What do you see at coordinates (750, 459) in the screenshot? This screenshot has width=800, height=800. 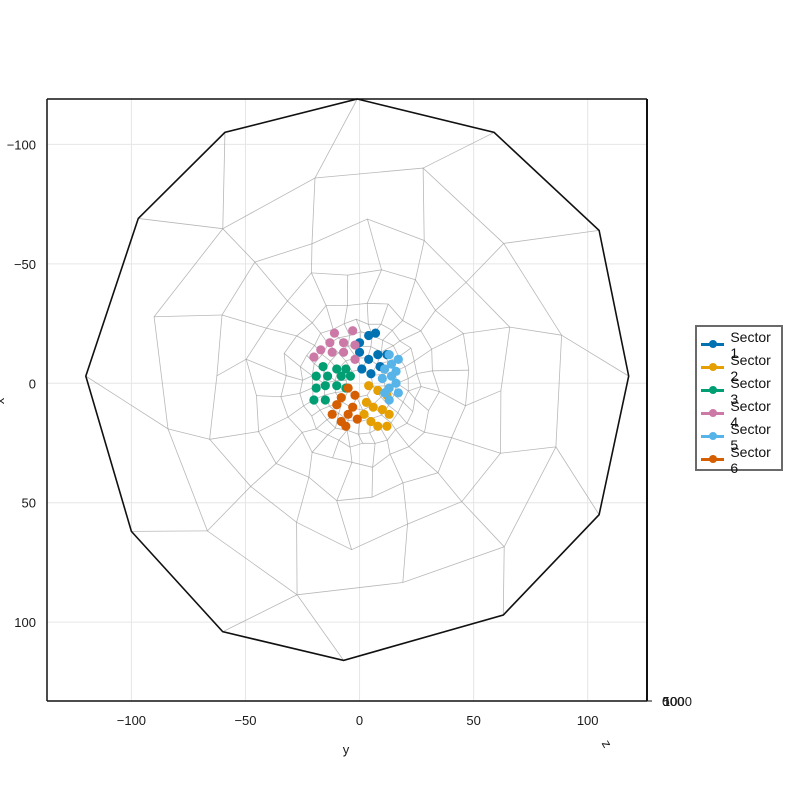 I see `legend-label: Sector 6` at bounding box center [750, 459].